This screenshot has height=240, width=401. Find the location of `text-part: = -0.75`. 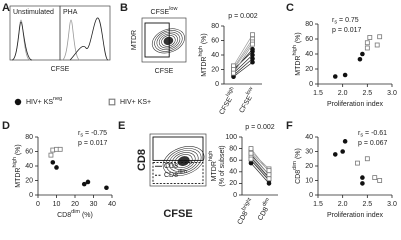

text-part: = -0.75 is located at coordinates (95, 133).